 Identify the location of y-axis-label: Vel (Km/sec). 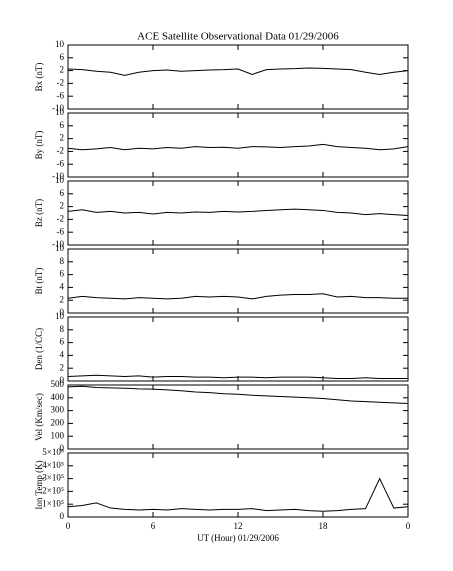
(39, 417).